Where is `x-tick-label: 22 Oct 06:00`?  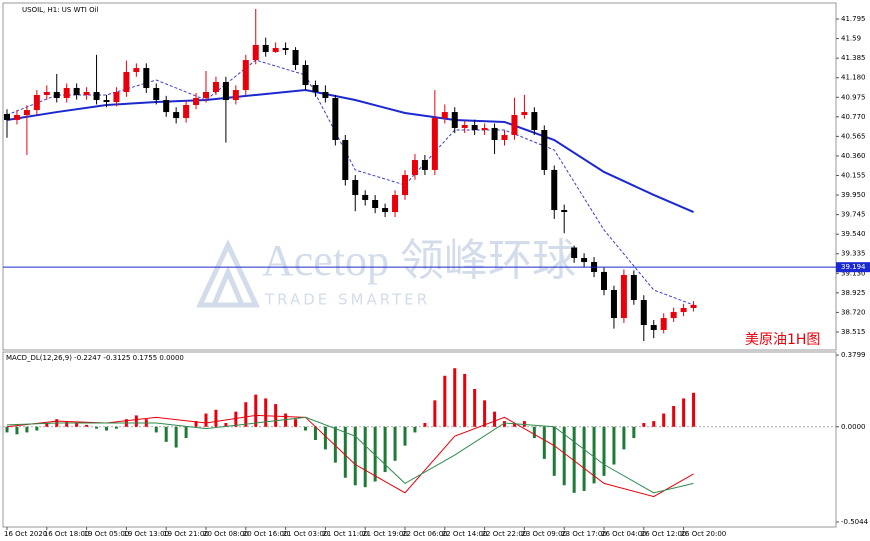
x-tick-label: 22 Oct 06:00 is located at coordinates (425, 534).